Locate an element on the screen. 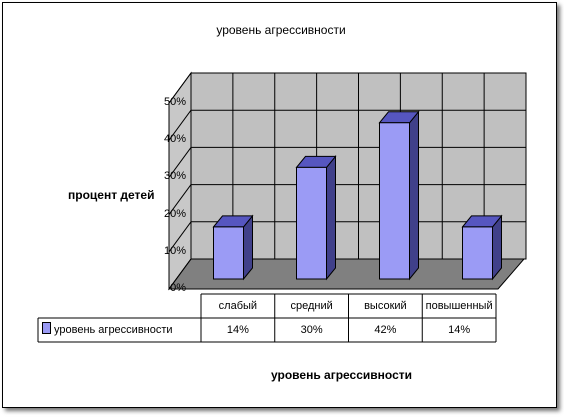 This screenshot has height=417, width=564. data-label: 30% is located at coordinates (311, 330).